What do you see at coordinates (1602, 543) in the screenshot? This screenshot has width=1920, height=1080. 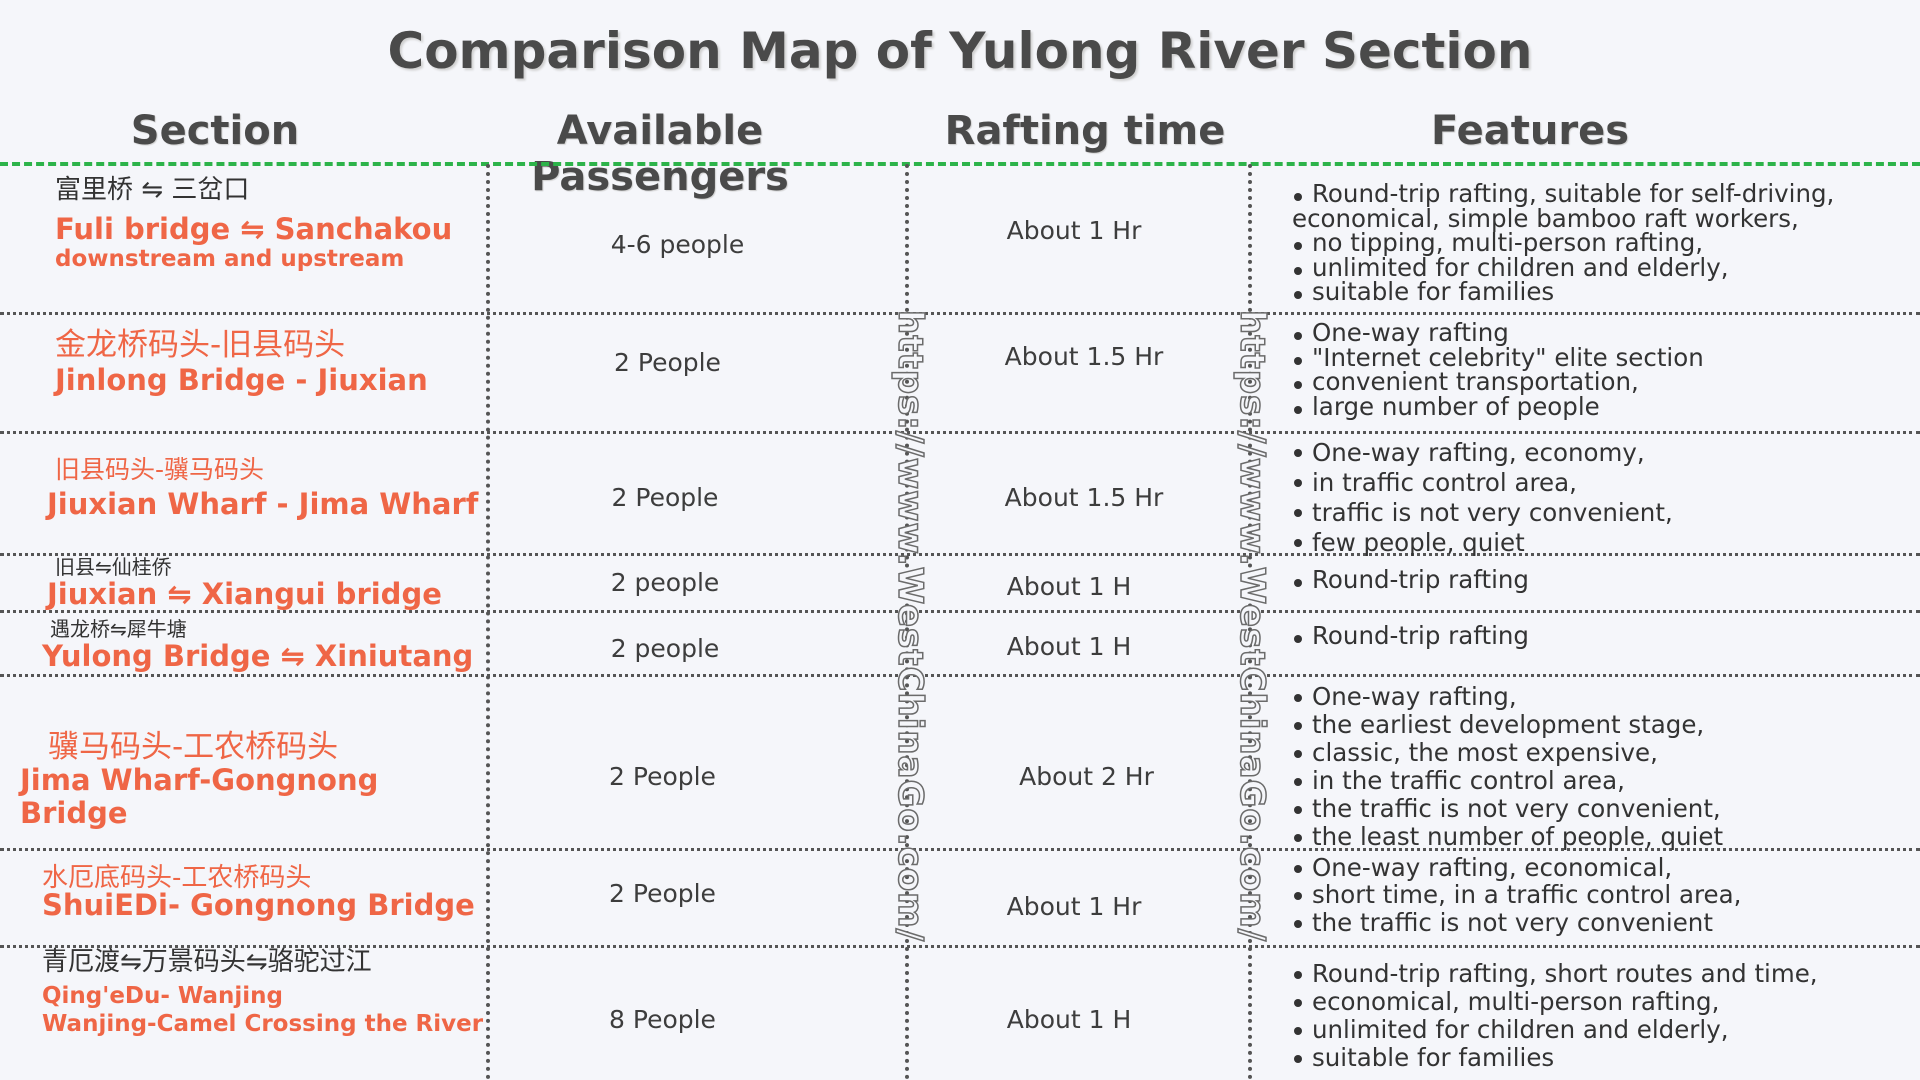 I see `feature-item: few people, quiet` at bounding box center [1602, 543].